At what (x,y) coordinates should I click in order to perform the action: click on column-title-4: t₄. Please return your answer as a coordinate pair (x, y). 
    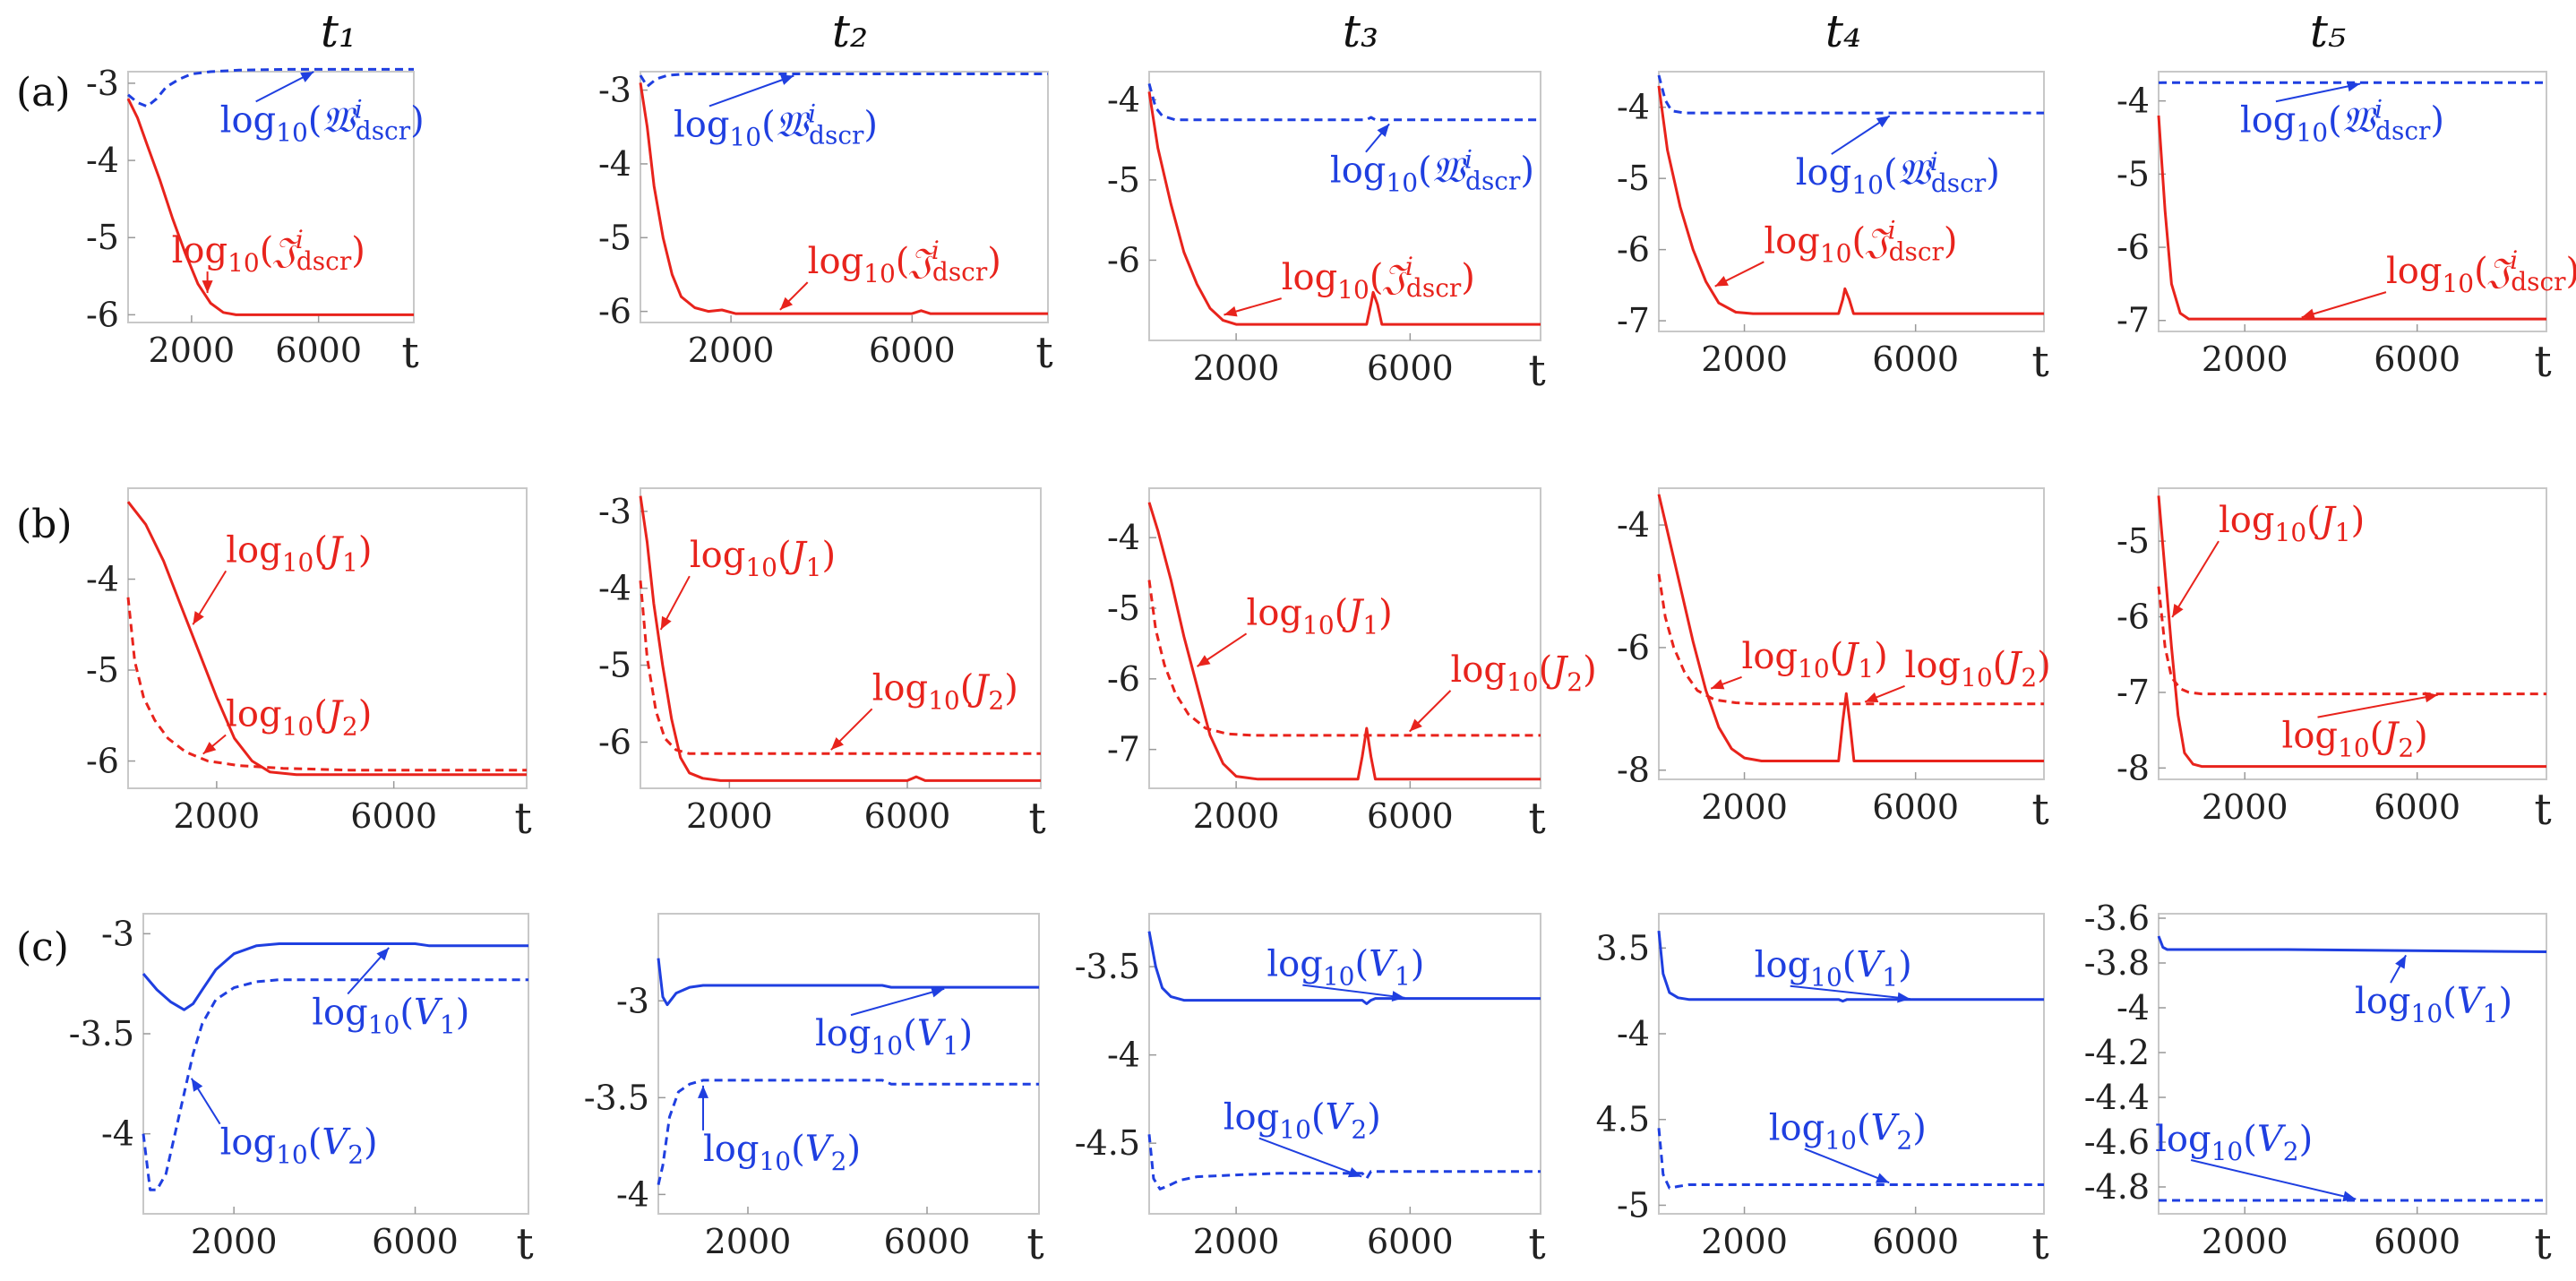
    Looking at the image, I should click on (1843, 31).